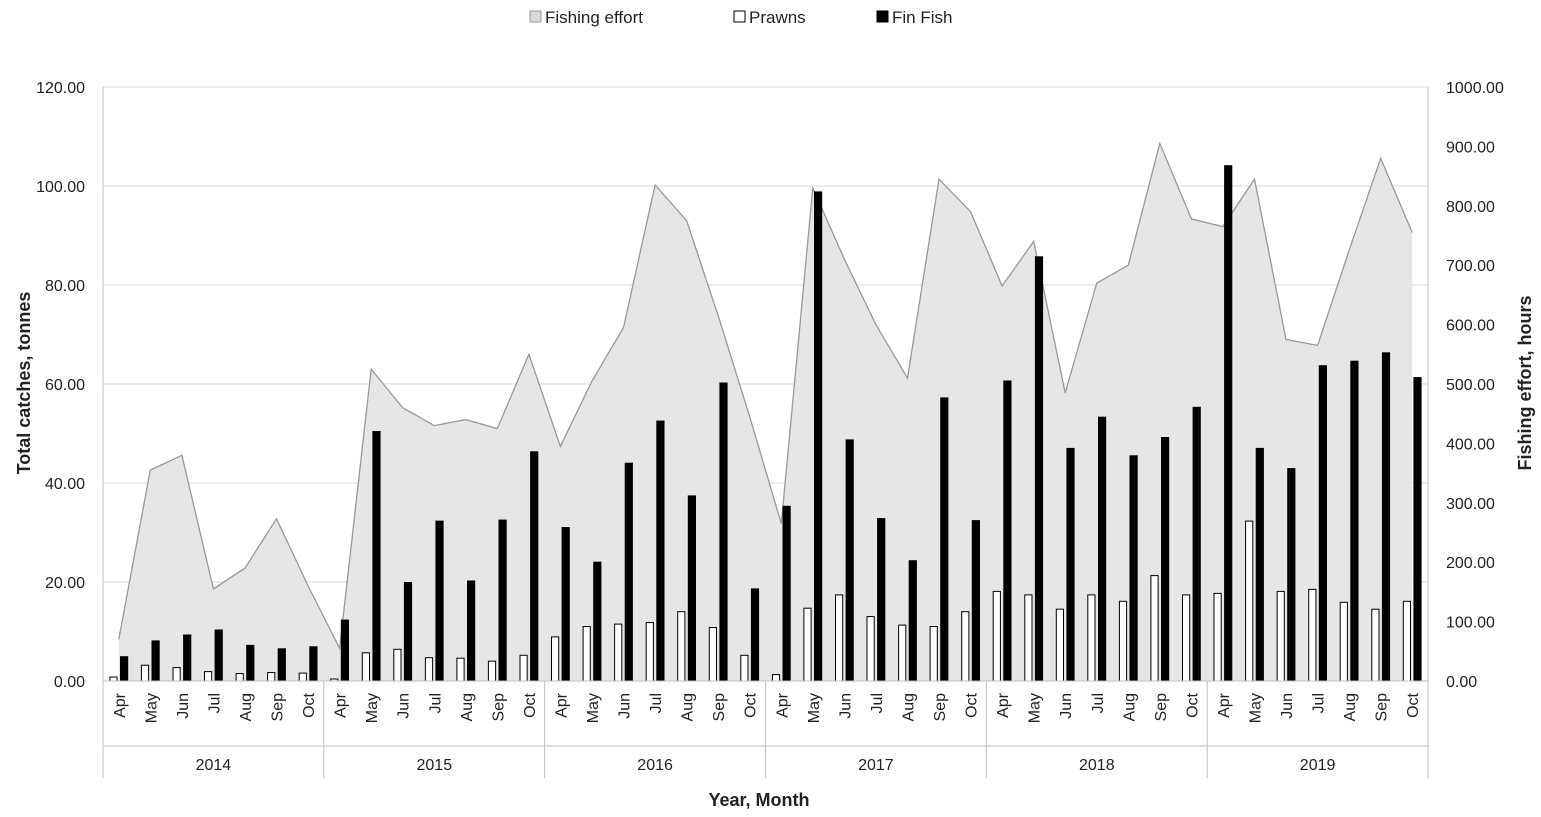 The width and height of the screenshot is (1541, 817). What do you see at coordinates (24, 383) in the screenshot?
I see `y-axis-title: Total catches, tonnes` at bounding box center [24, 383].